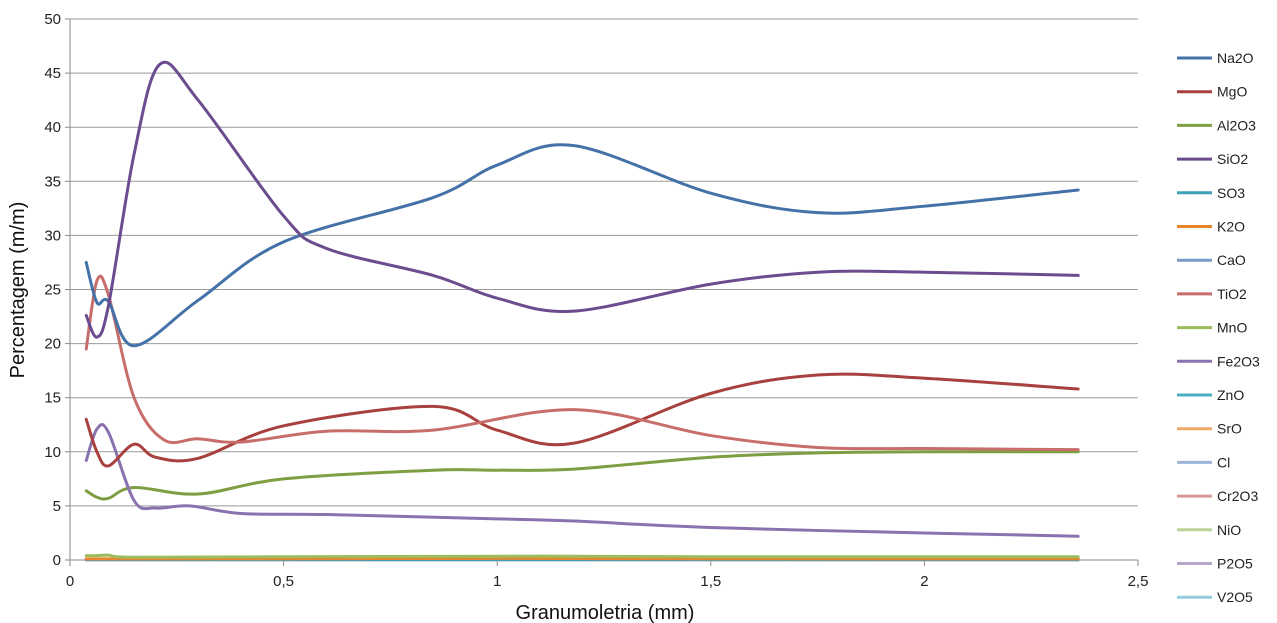 Image resolution: width=1277 pixels, height=623 pixels. What do you see at coordinates (1231, 227) in the screenshot?
I see `legend-label-k2o: K2O` at bounding box center [1231, 227].